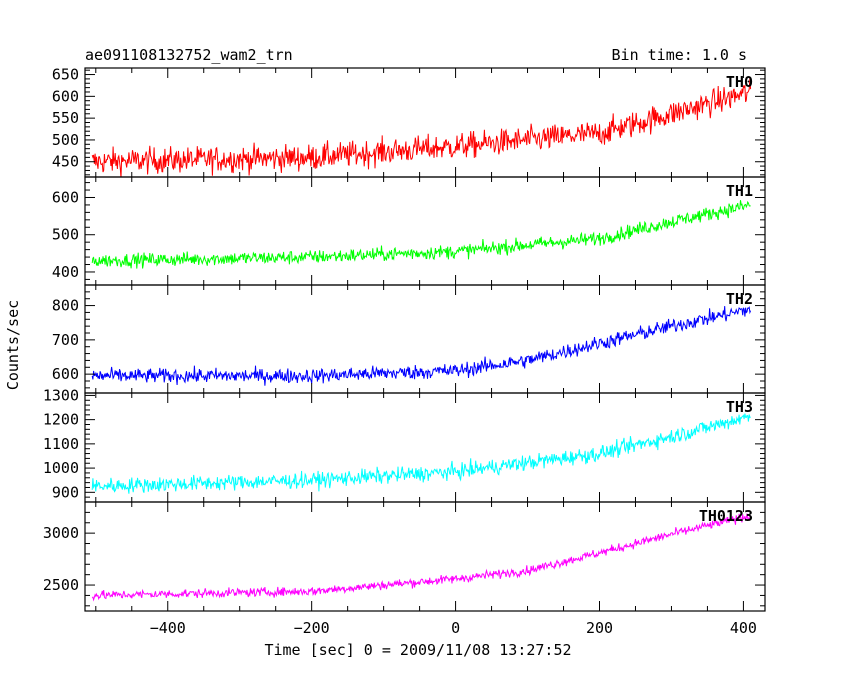 This screenshot has height=680, width=850. I want to click on x-tick-label: 200, so click(599, 628).